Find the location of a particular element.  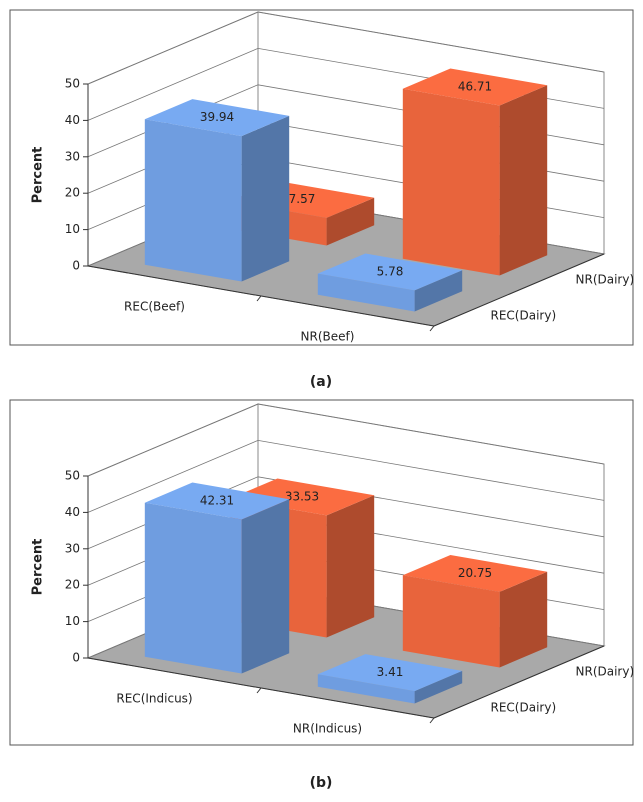

value-label: 46.71 is located at coordinates (475, 86).